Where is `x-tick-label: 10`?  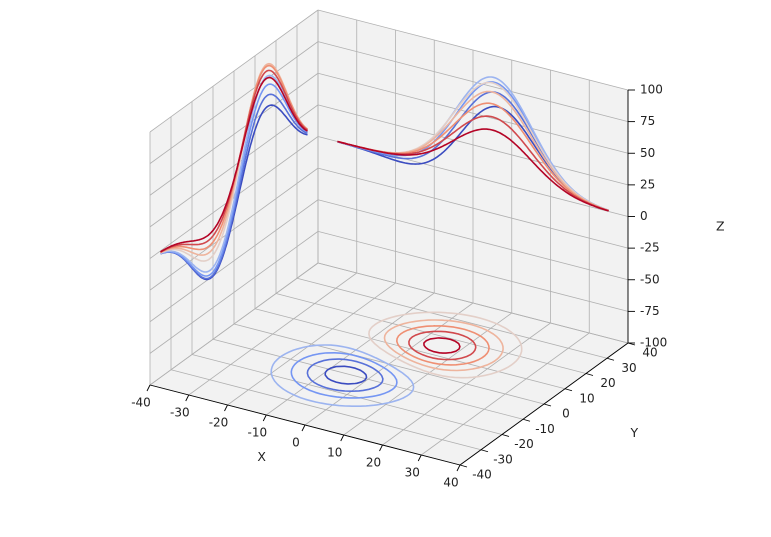
x-tick-label: 10 is located at coordinates (334, 453).